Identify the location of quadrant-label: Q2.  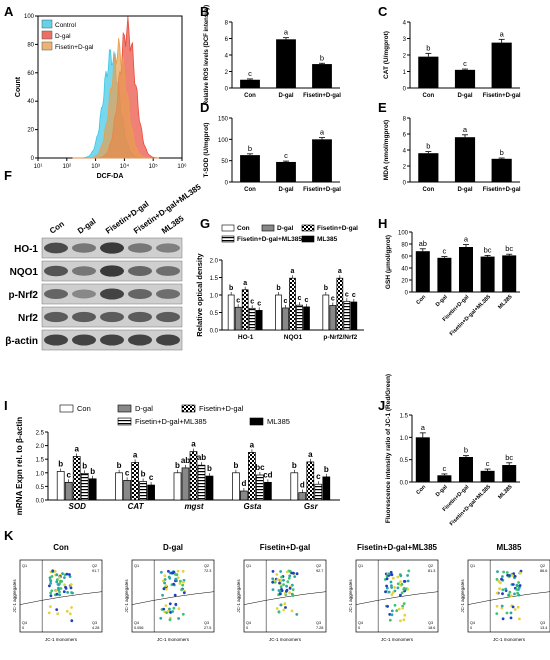
(206, 566).